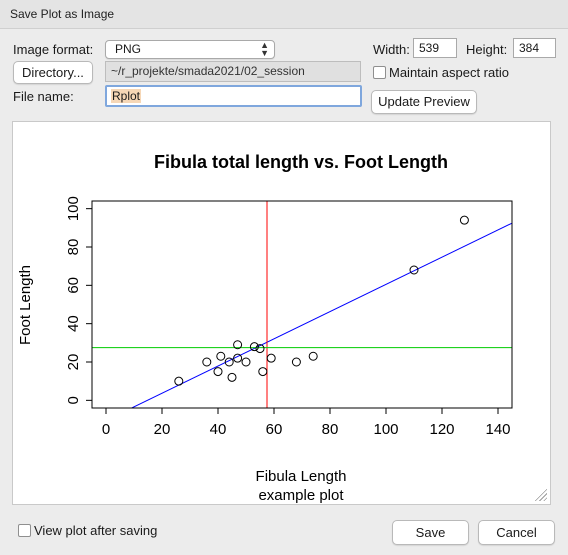 This screenshot has height=555, width=568. What do you see at coordinates (73, 400) in the screenshot?
I see `y-tick-label: 0` at bounding box center [73, 400].